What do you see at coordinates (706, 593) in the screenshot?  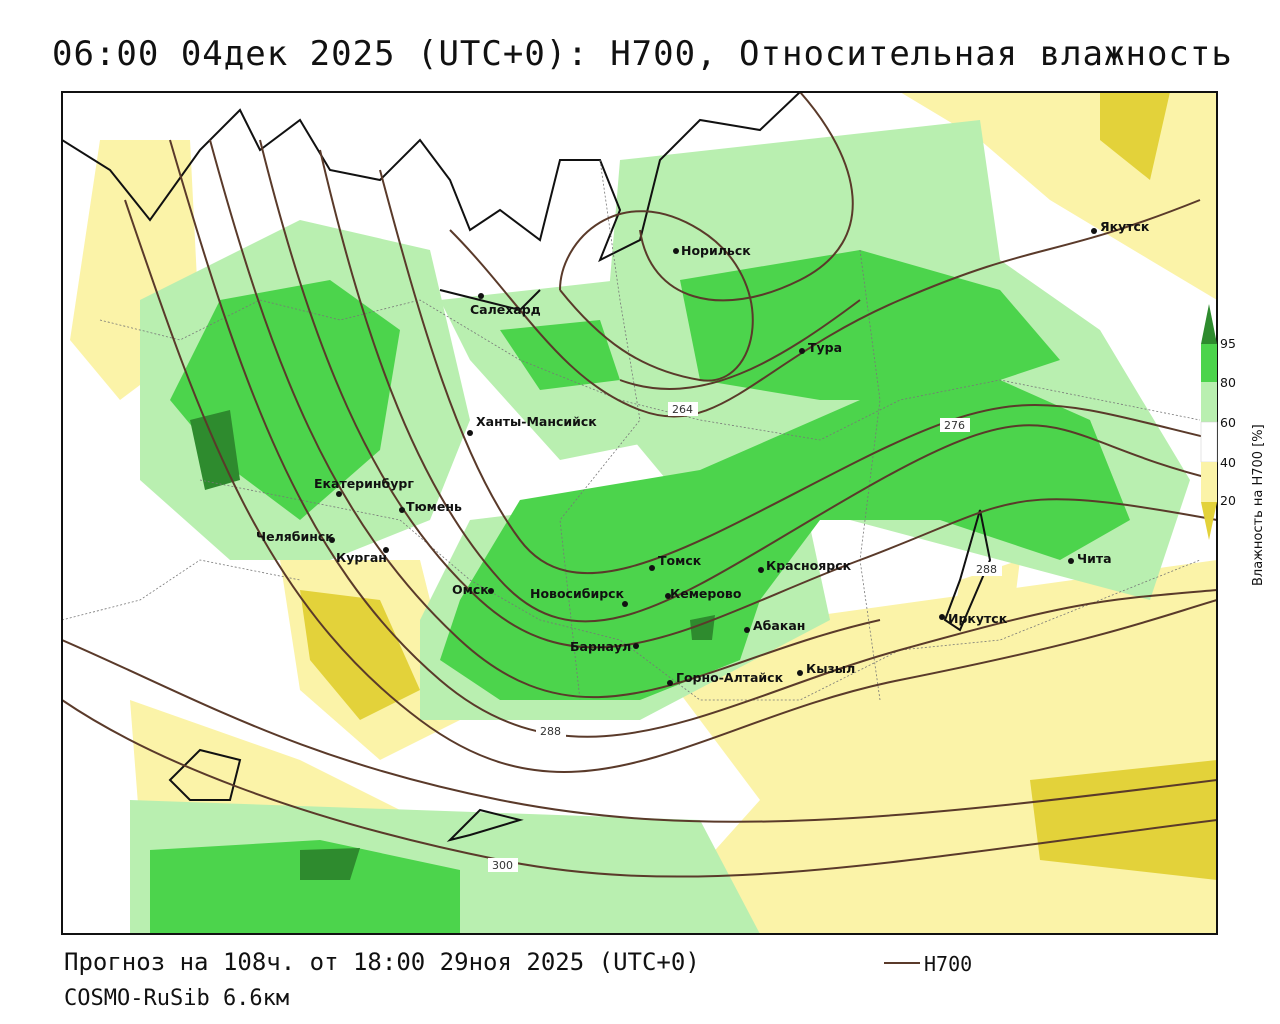 I see `city-kemerovo: Кемерово` at bounding box center [706, 593].